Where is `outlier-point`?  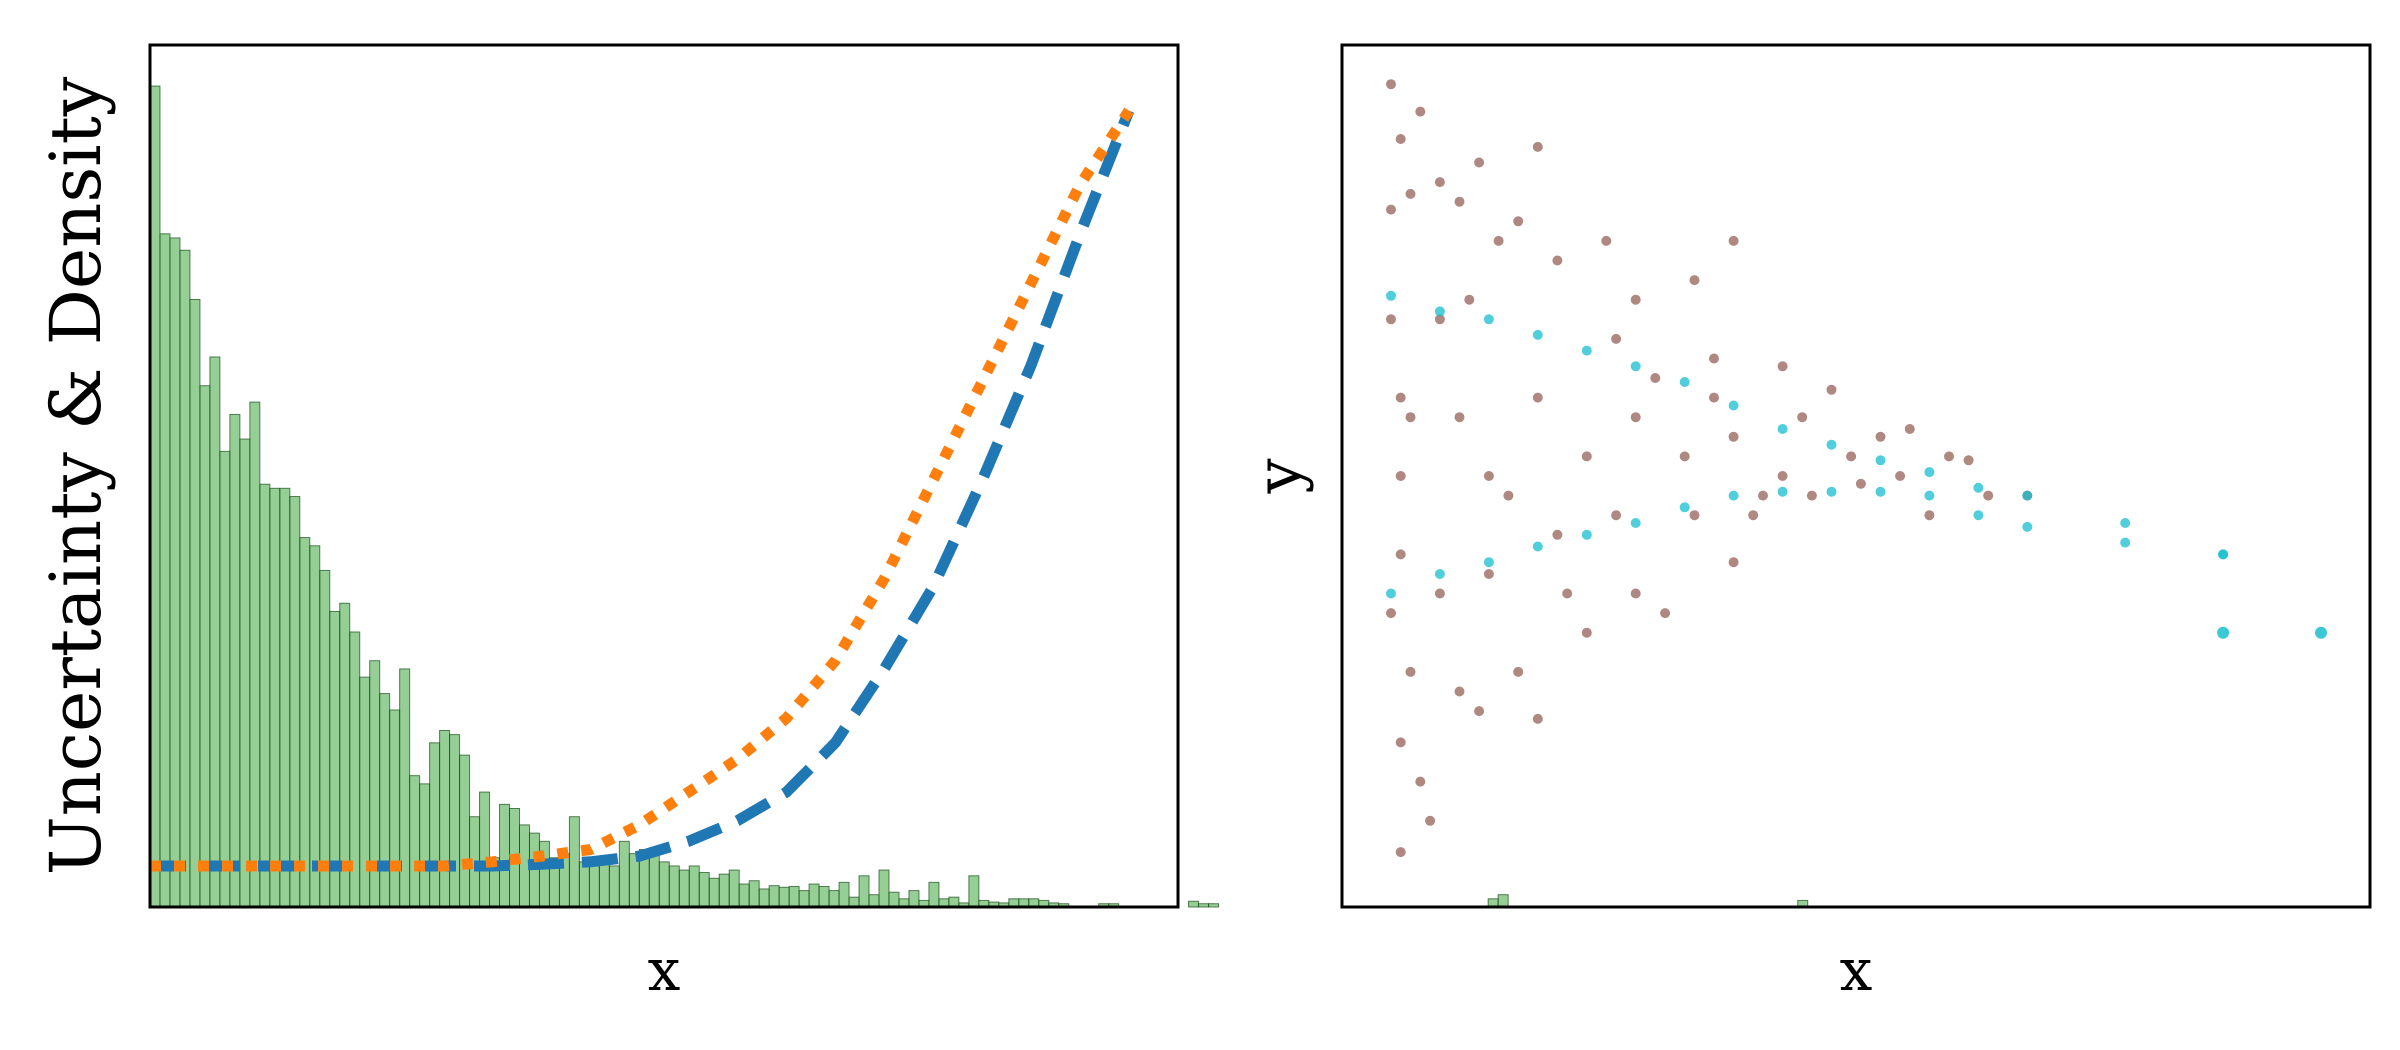 outlier-point is located at coordinates (2321, 632).